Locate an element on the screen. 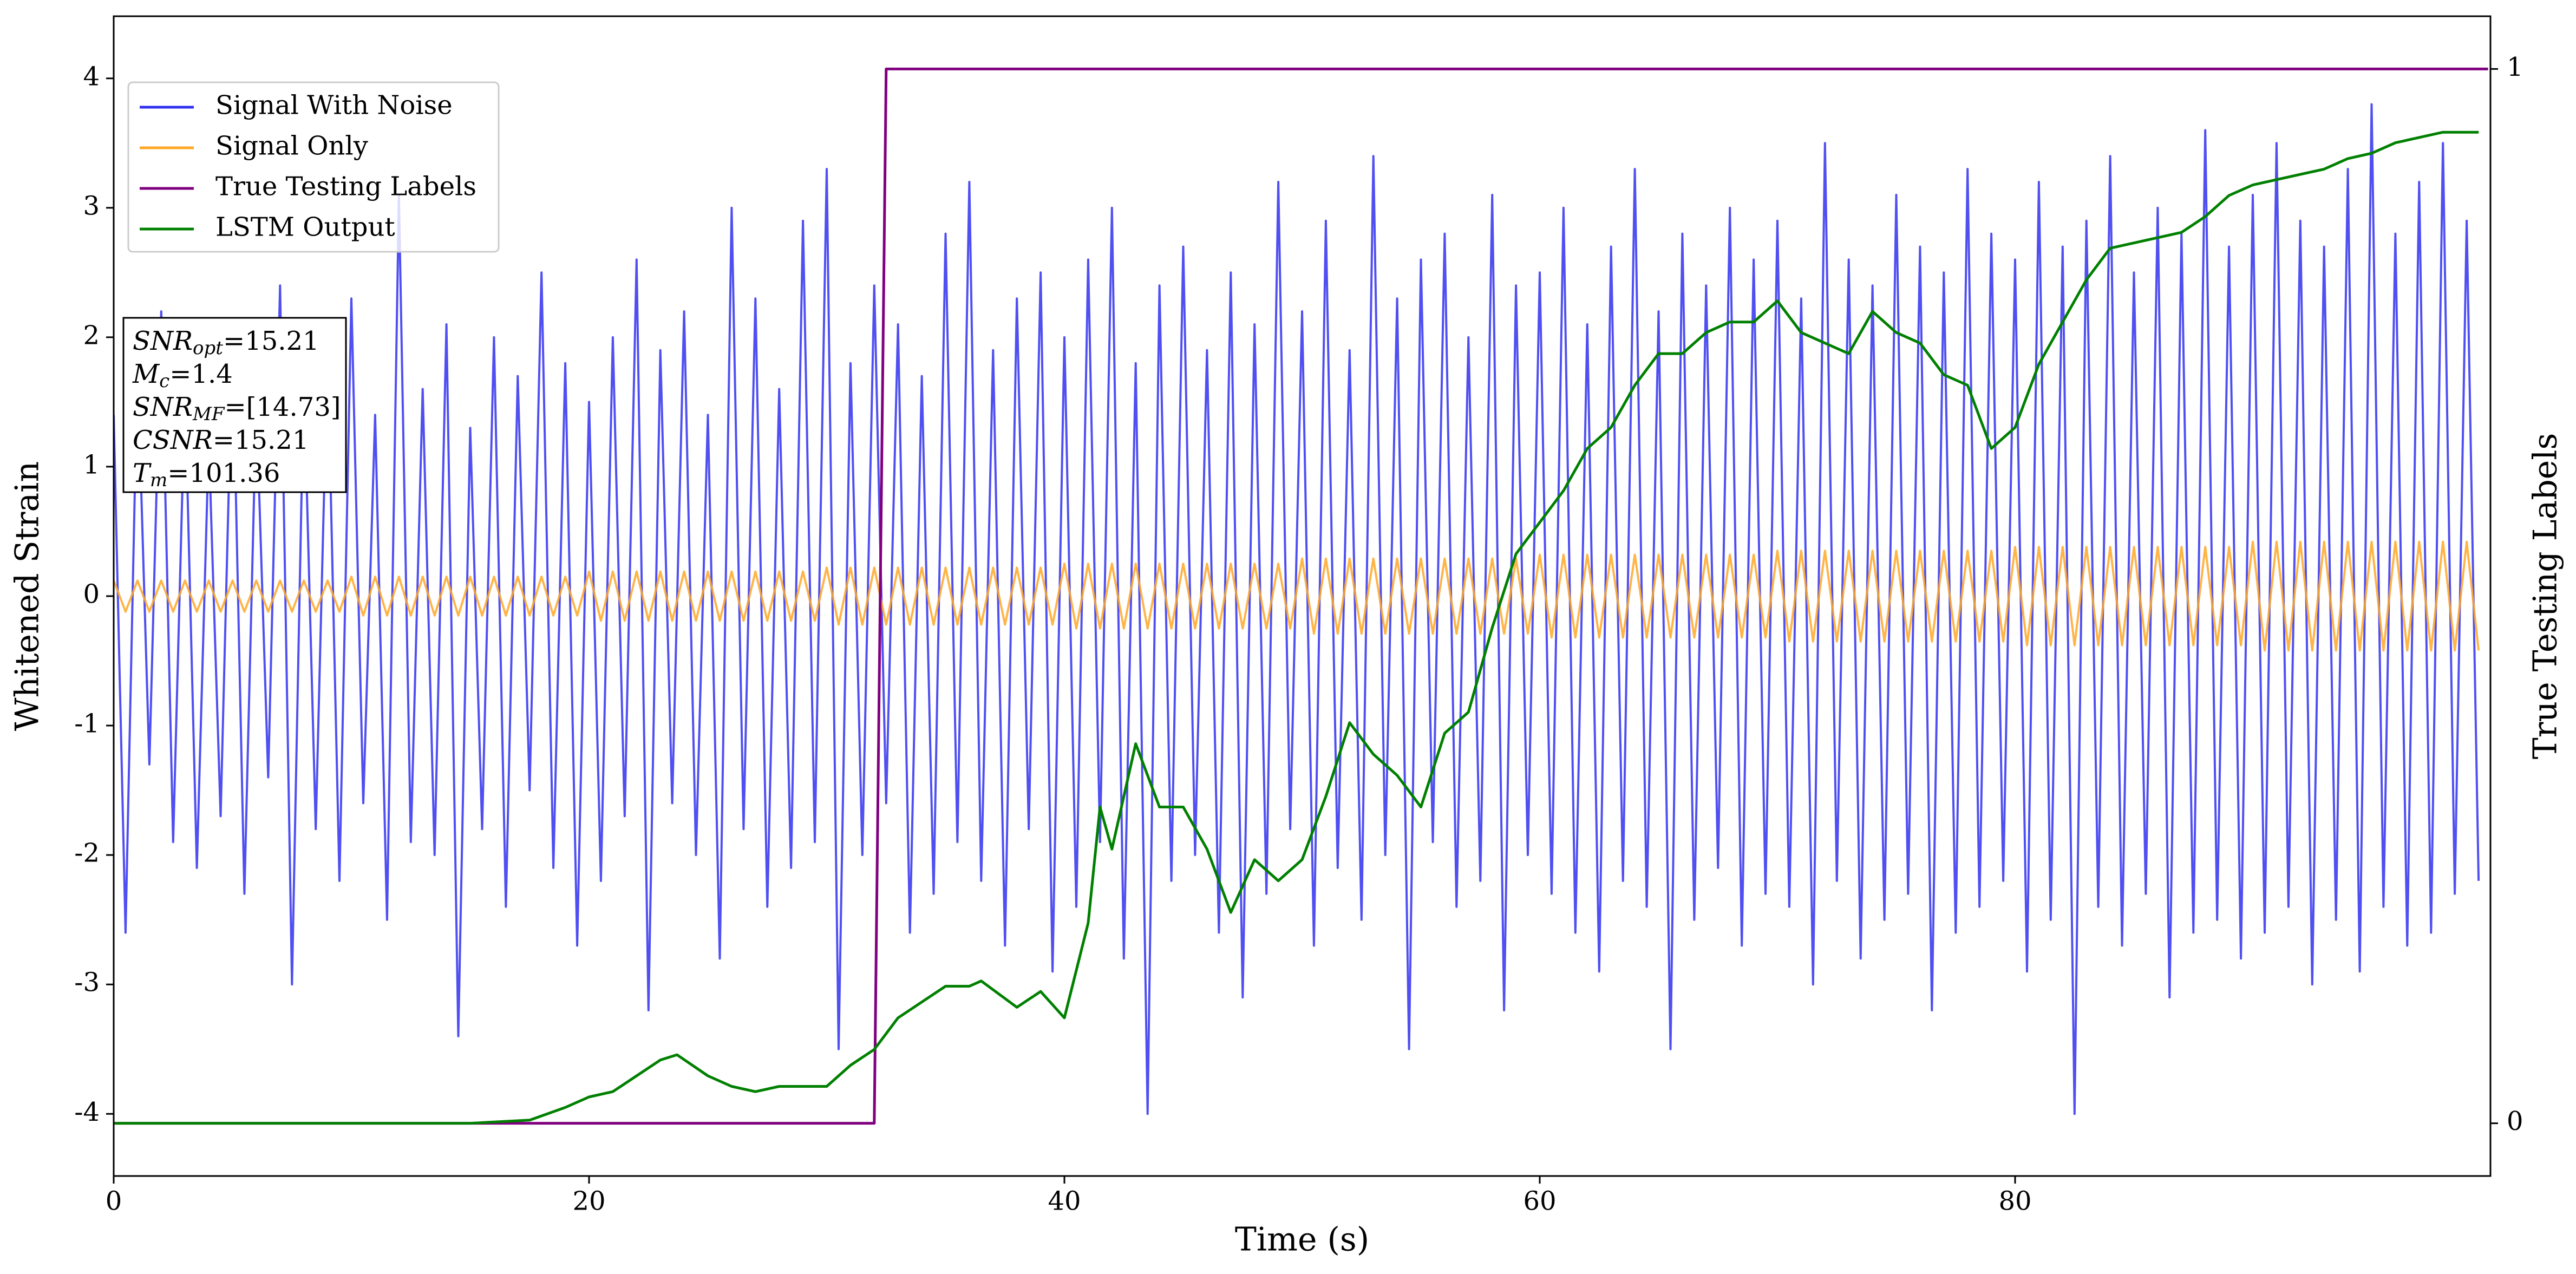 Image resolution: width=2576 pixels, height=1274 pixels. annotation-sub: MF is located at coordinates (208, 414).